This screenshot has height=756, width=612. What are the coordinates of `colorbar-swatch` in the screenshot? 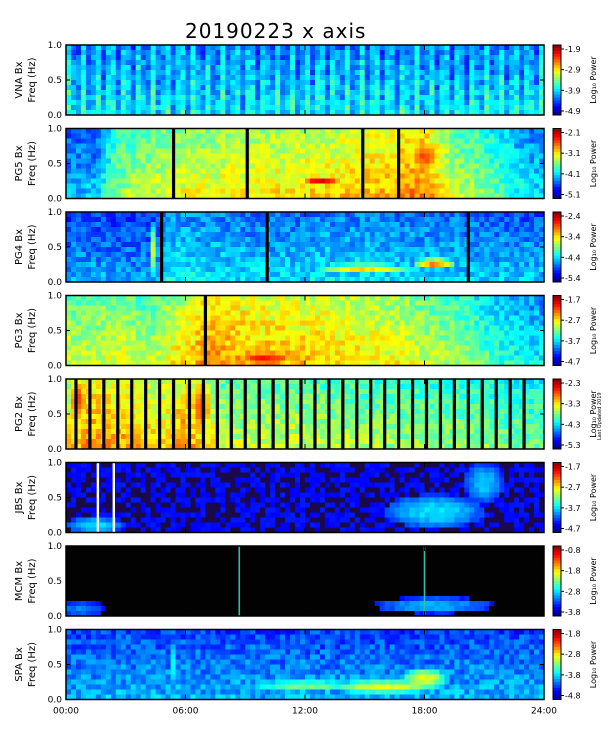 It's located at (557, 82).